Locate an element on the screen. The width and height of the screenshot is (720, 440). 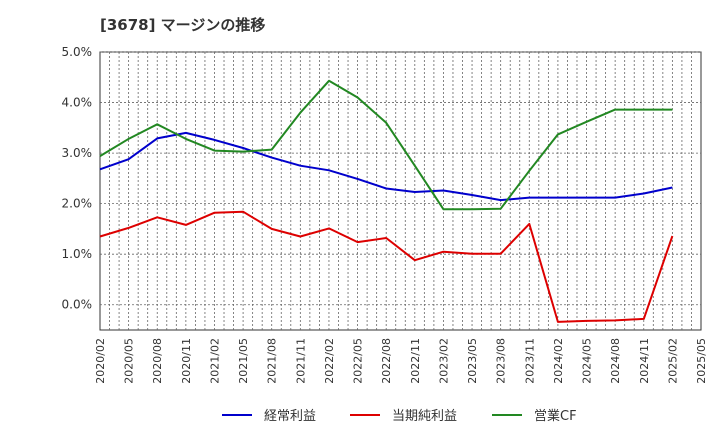
chart-title: [3678] マージンの推移 is located at coordinates (183, 25).